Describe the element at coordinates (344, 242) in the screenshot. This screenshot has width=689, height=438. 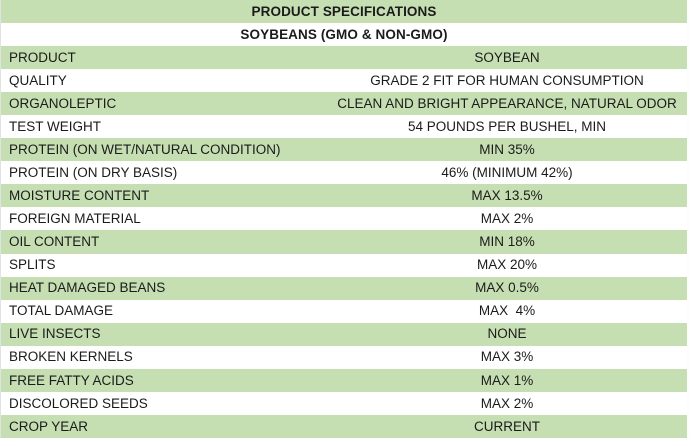
I see `table-row: OIL CONTENT MIN 18%` at that location.